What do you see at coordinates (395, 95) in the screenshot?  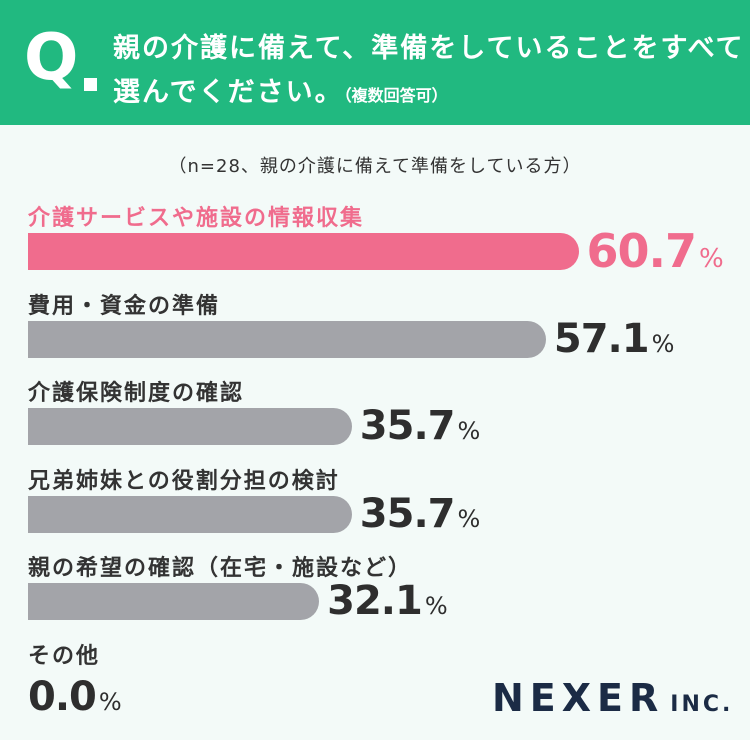 I see `question-note: （複数回答可）` at bounding box center [395, 95].